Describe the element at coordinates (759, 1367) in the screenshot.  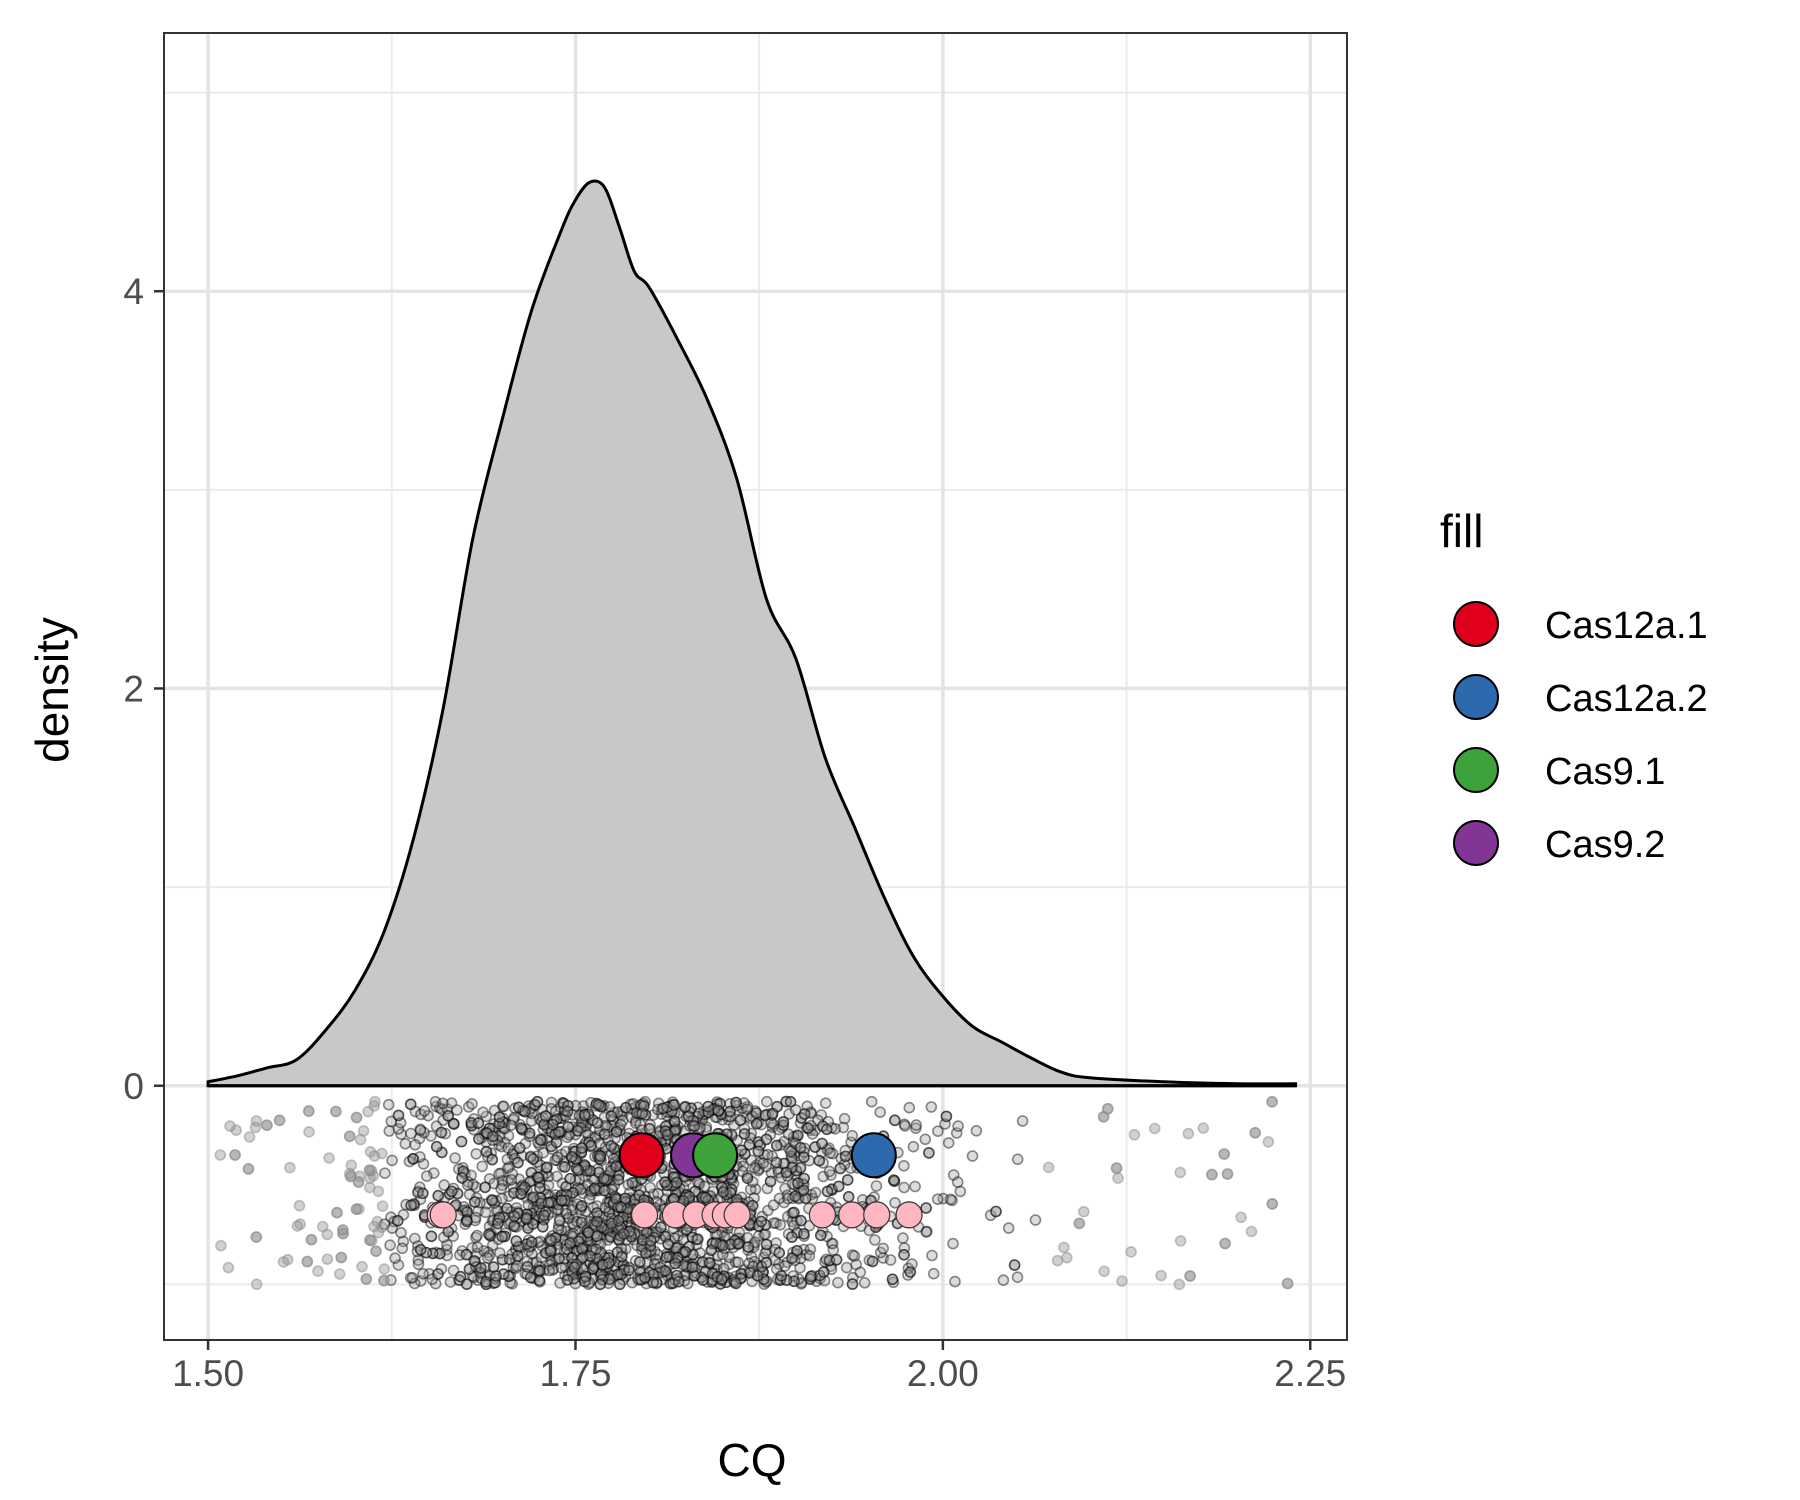
I see `x-axis: 1.50 1.75 2.00 2.25` at that location.